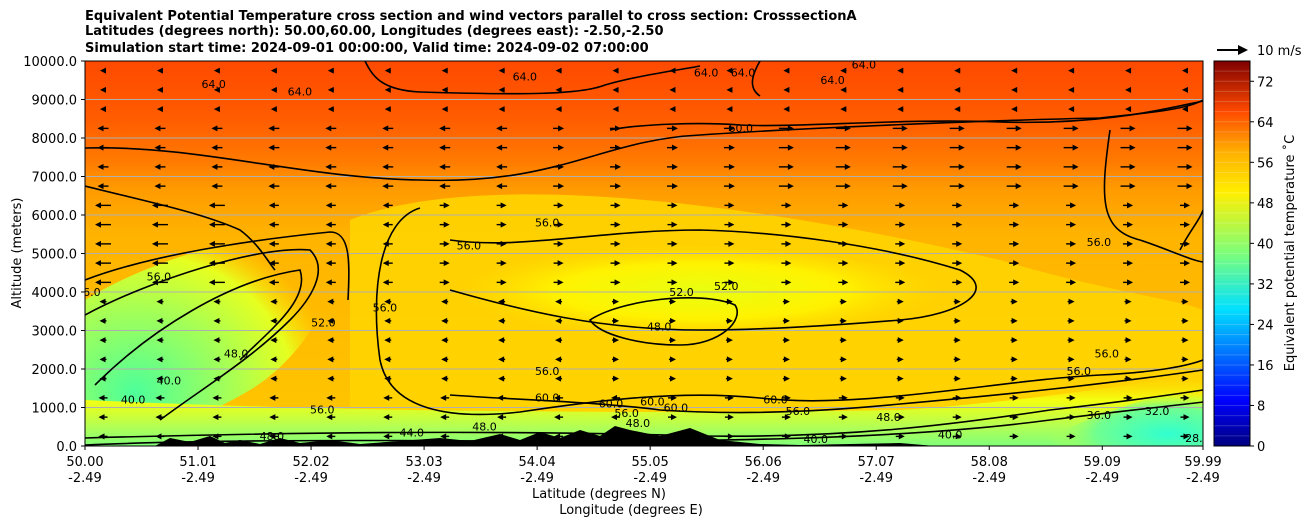  Describe the element at coordinates (631, 510) in the screenshot. I see `x-axis-label-lon: Longitude (degrees E)` at that location.